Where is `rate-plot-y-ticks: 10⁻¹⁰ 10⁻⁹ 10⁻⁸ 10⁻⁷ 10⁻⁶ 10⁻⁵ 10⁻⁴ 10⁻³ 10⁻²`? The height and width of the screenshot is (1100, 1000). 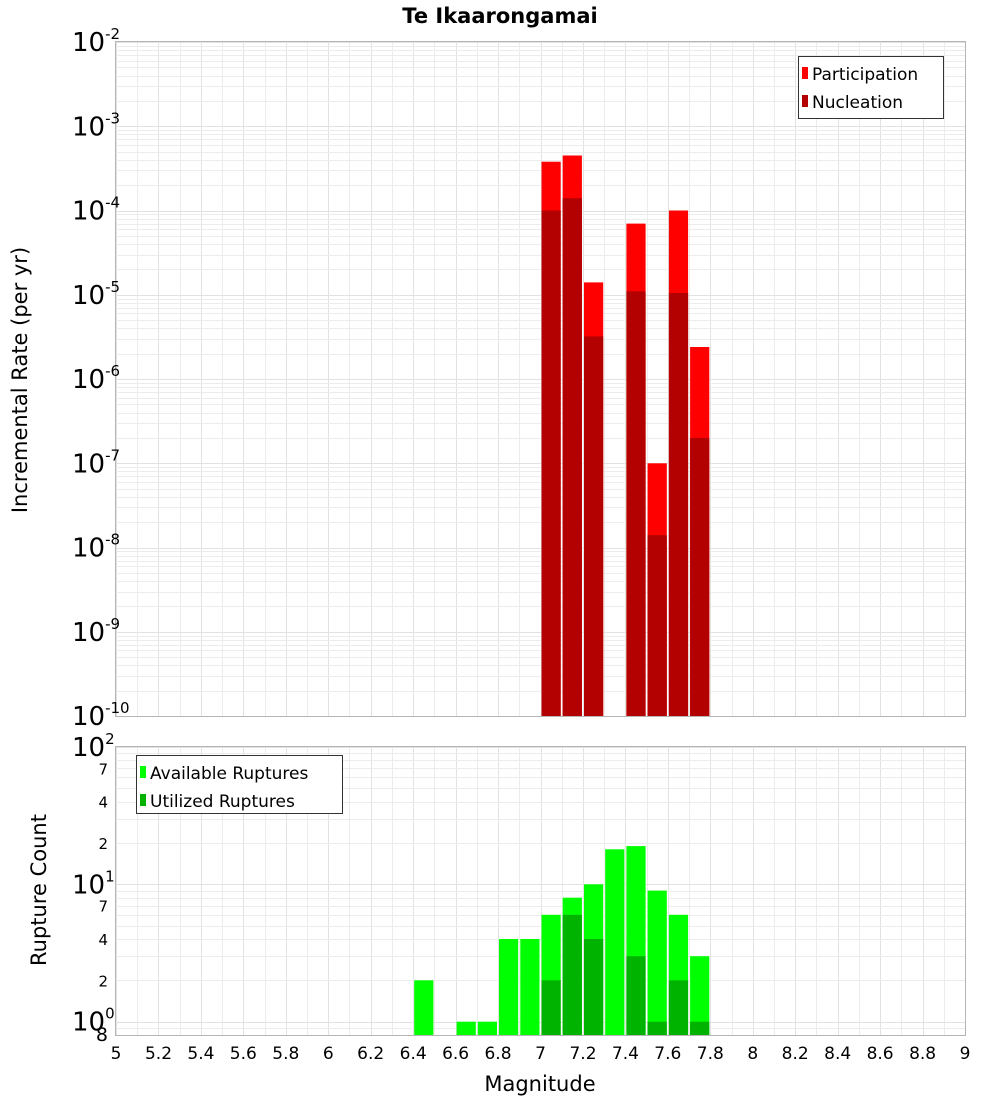 rate-plot-y-ticks: 10⁻¹⁰ 10⁻⁹ 10⁻⁸ 10⁻⁷ 10⁻⁶ 10⁻⁵ 10⁻⁴ 10⁻³ 10⁻² is located at coordinates (101, 378).